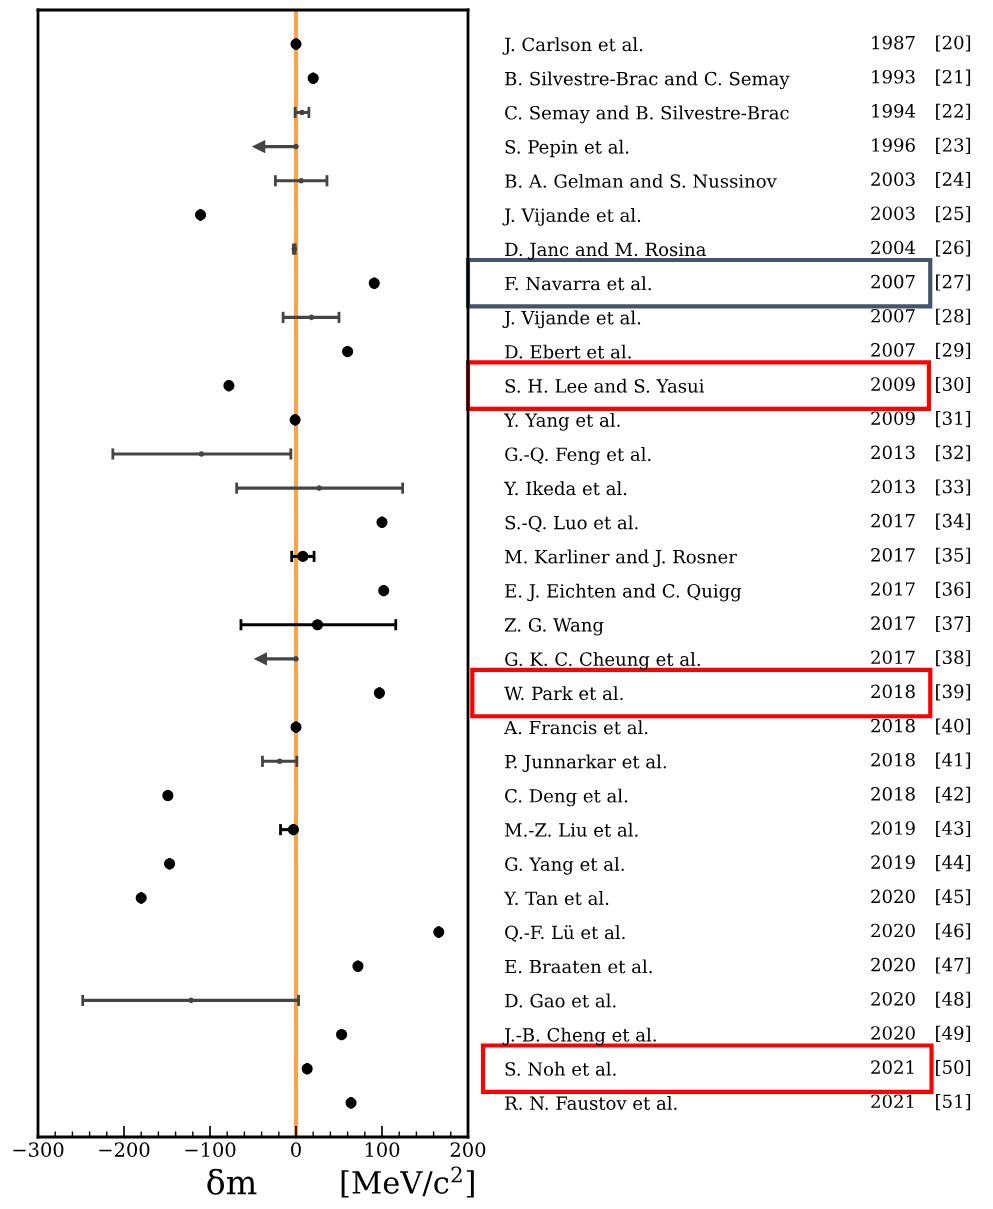 This screenshot has width=993, height=1209. I want to click on text: [22], so click(953, 111).